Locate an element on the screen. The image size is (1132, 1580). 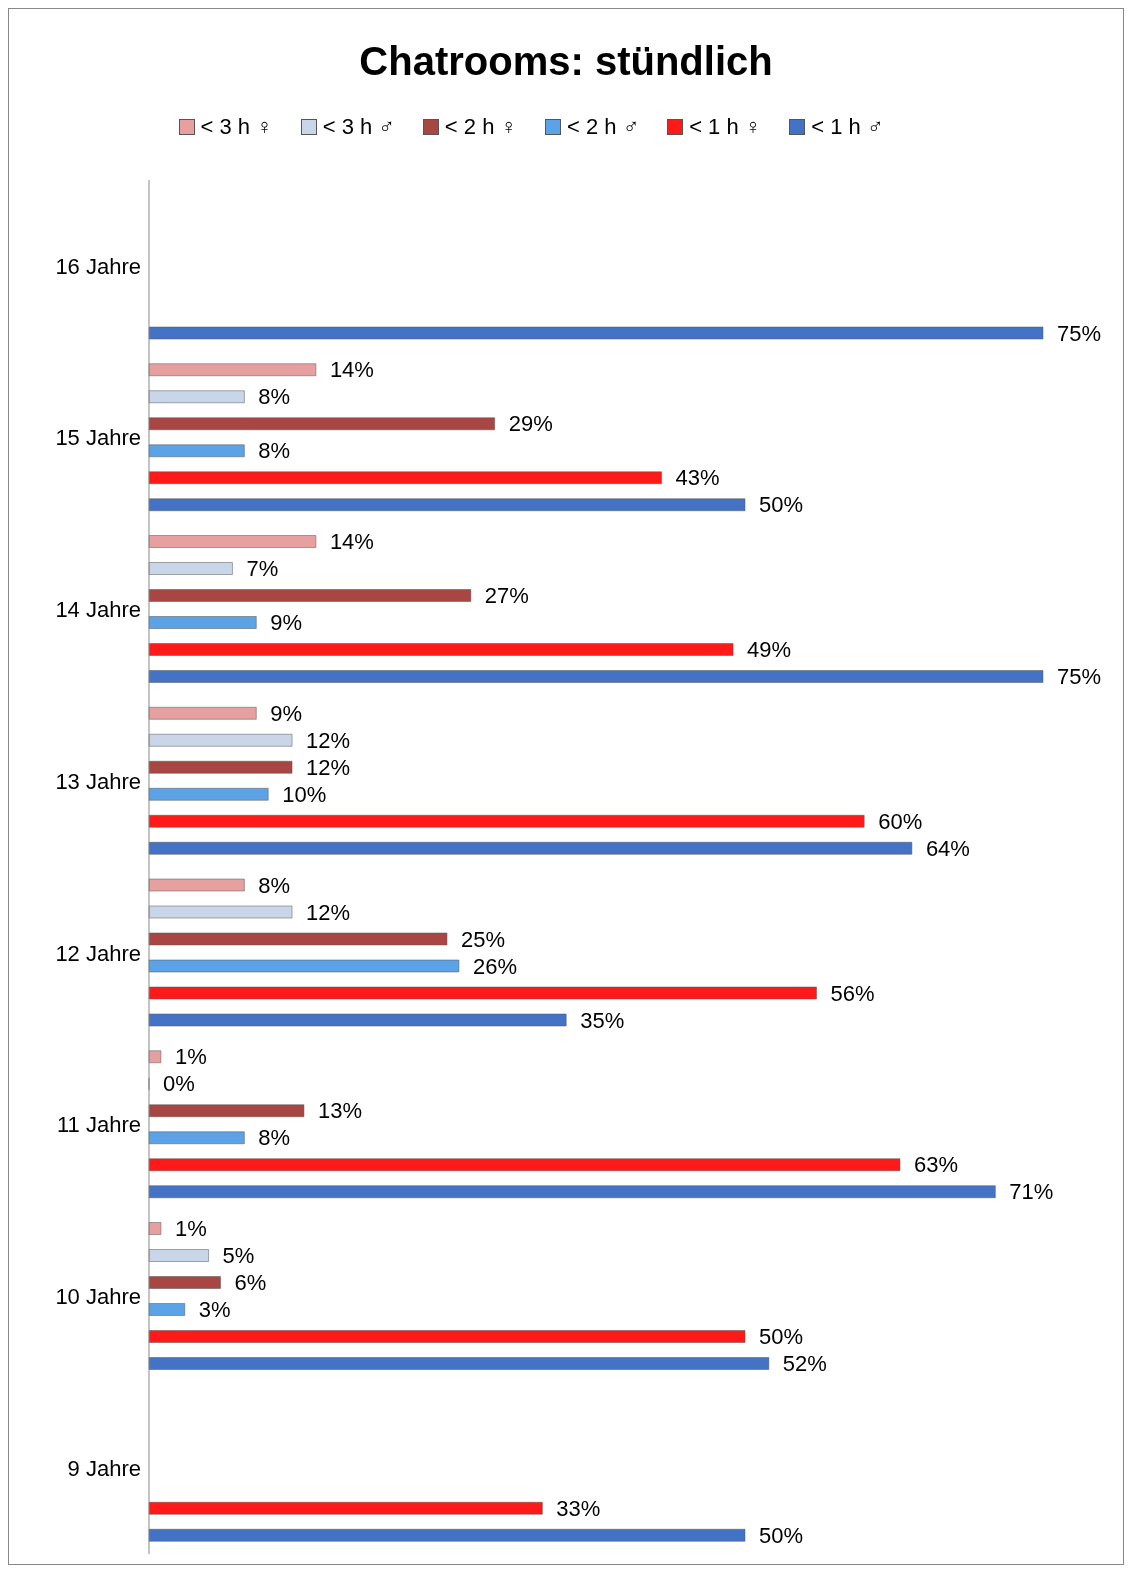
legend-label: < 3 h ♂ is located at coordinates (358, 127).